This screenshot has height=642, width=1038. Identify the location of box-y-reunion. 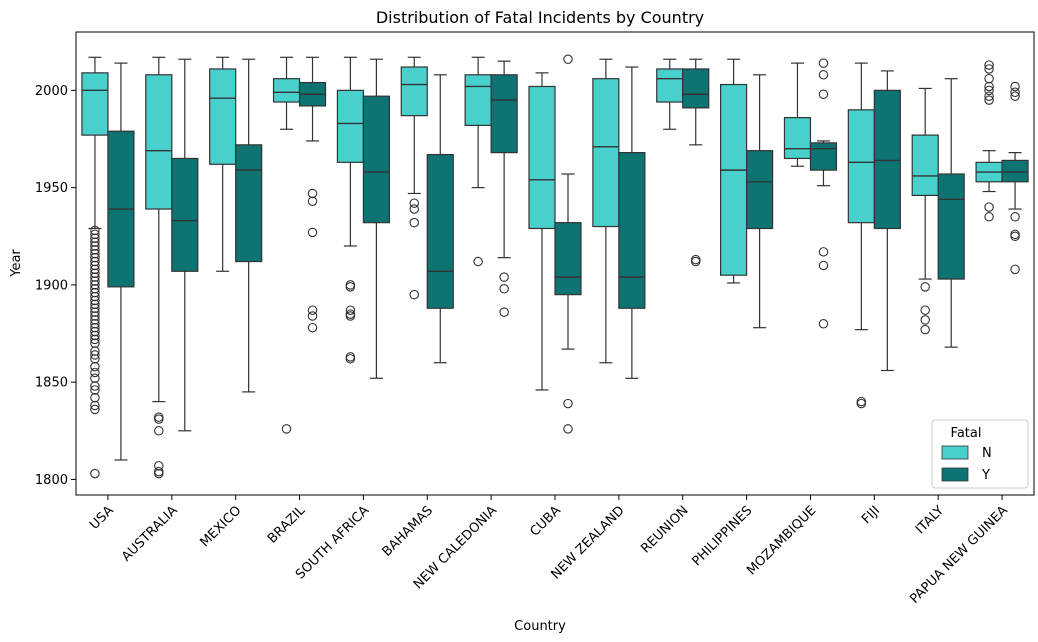
(696, 162).